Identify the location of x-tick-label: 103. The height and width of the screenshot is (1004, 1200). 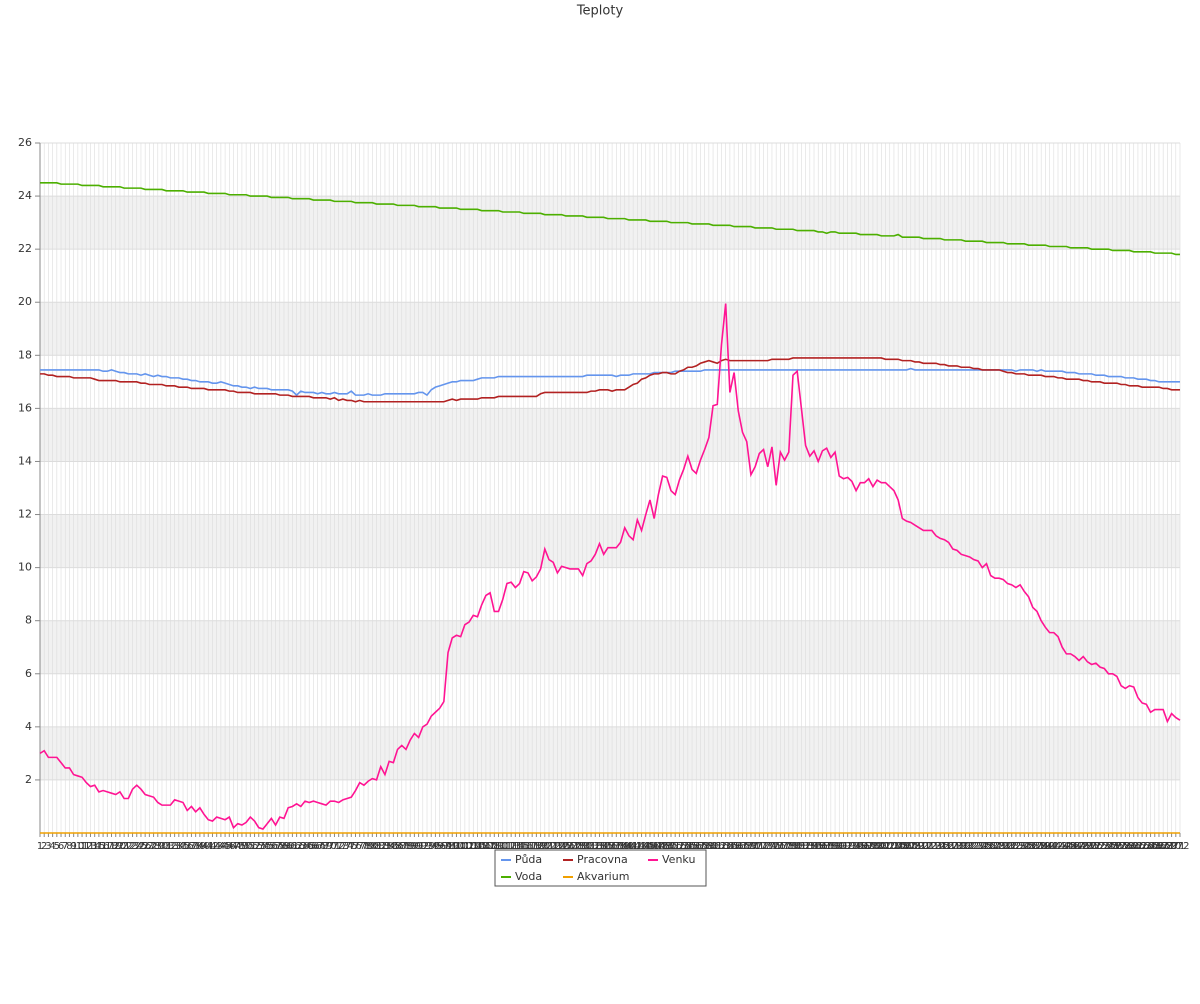
(469, 846).